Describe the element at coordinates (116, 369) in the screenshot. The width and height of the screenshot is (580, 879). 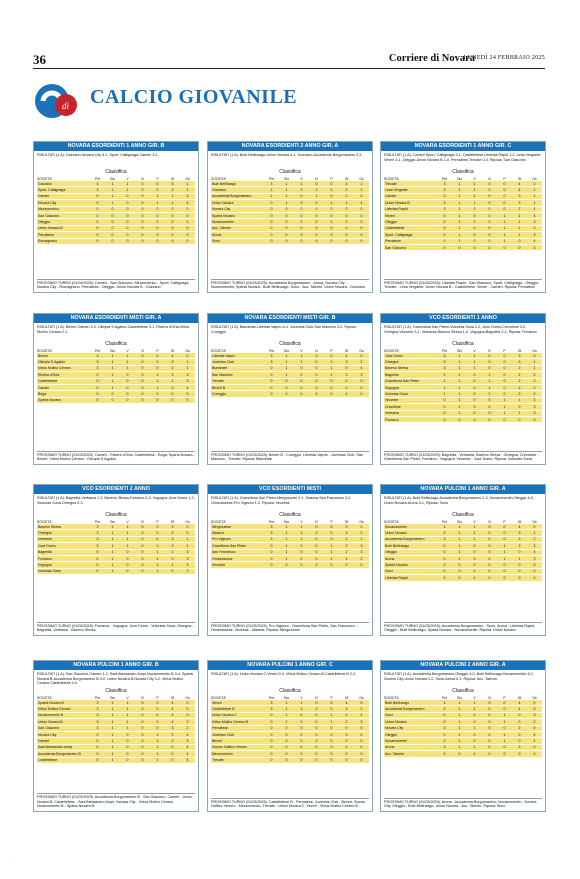
I see `table-row: Virtus Mulino Cerano 3 1 1 0 0 2 1` at that location.